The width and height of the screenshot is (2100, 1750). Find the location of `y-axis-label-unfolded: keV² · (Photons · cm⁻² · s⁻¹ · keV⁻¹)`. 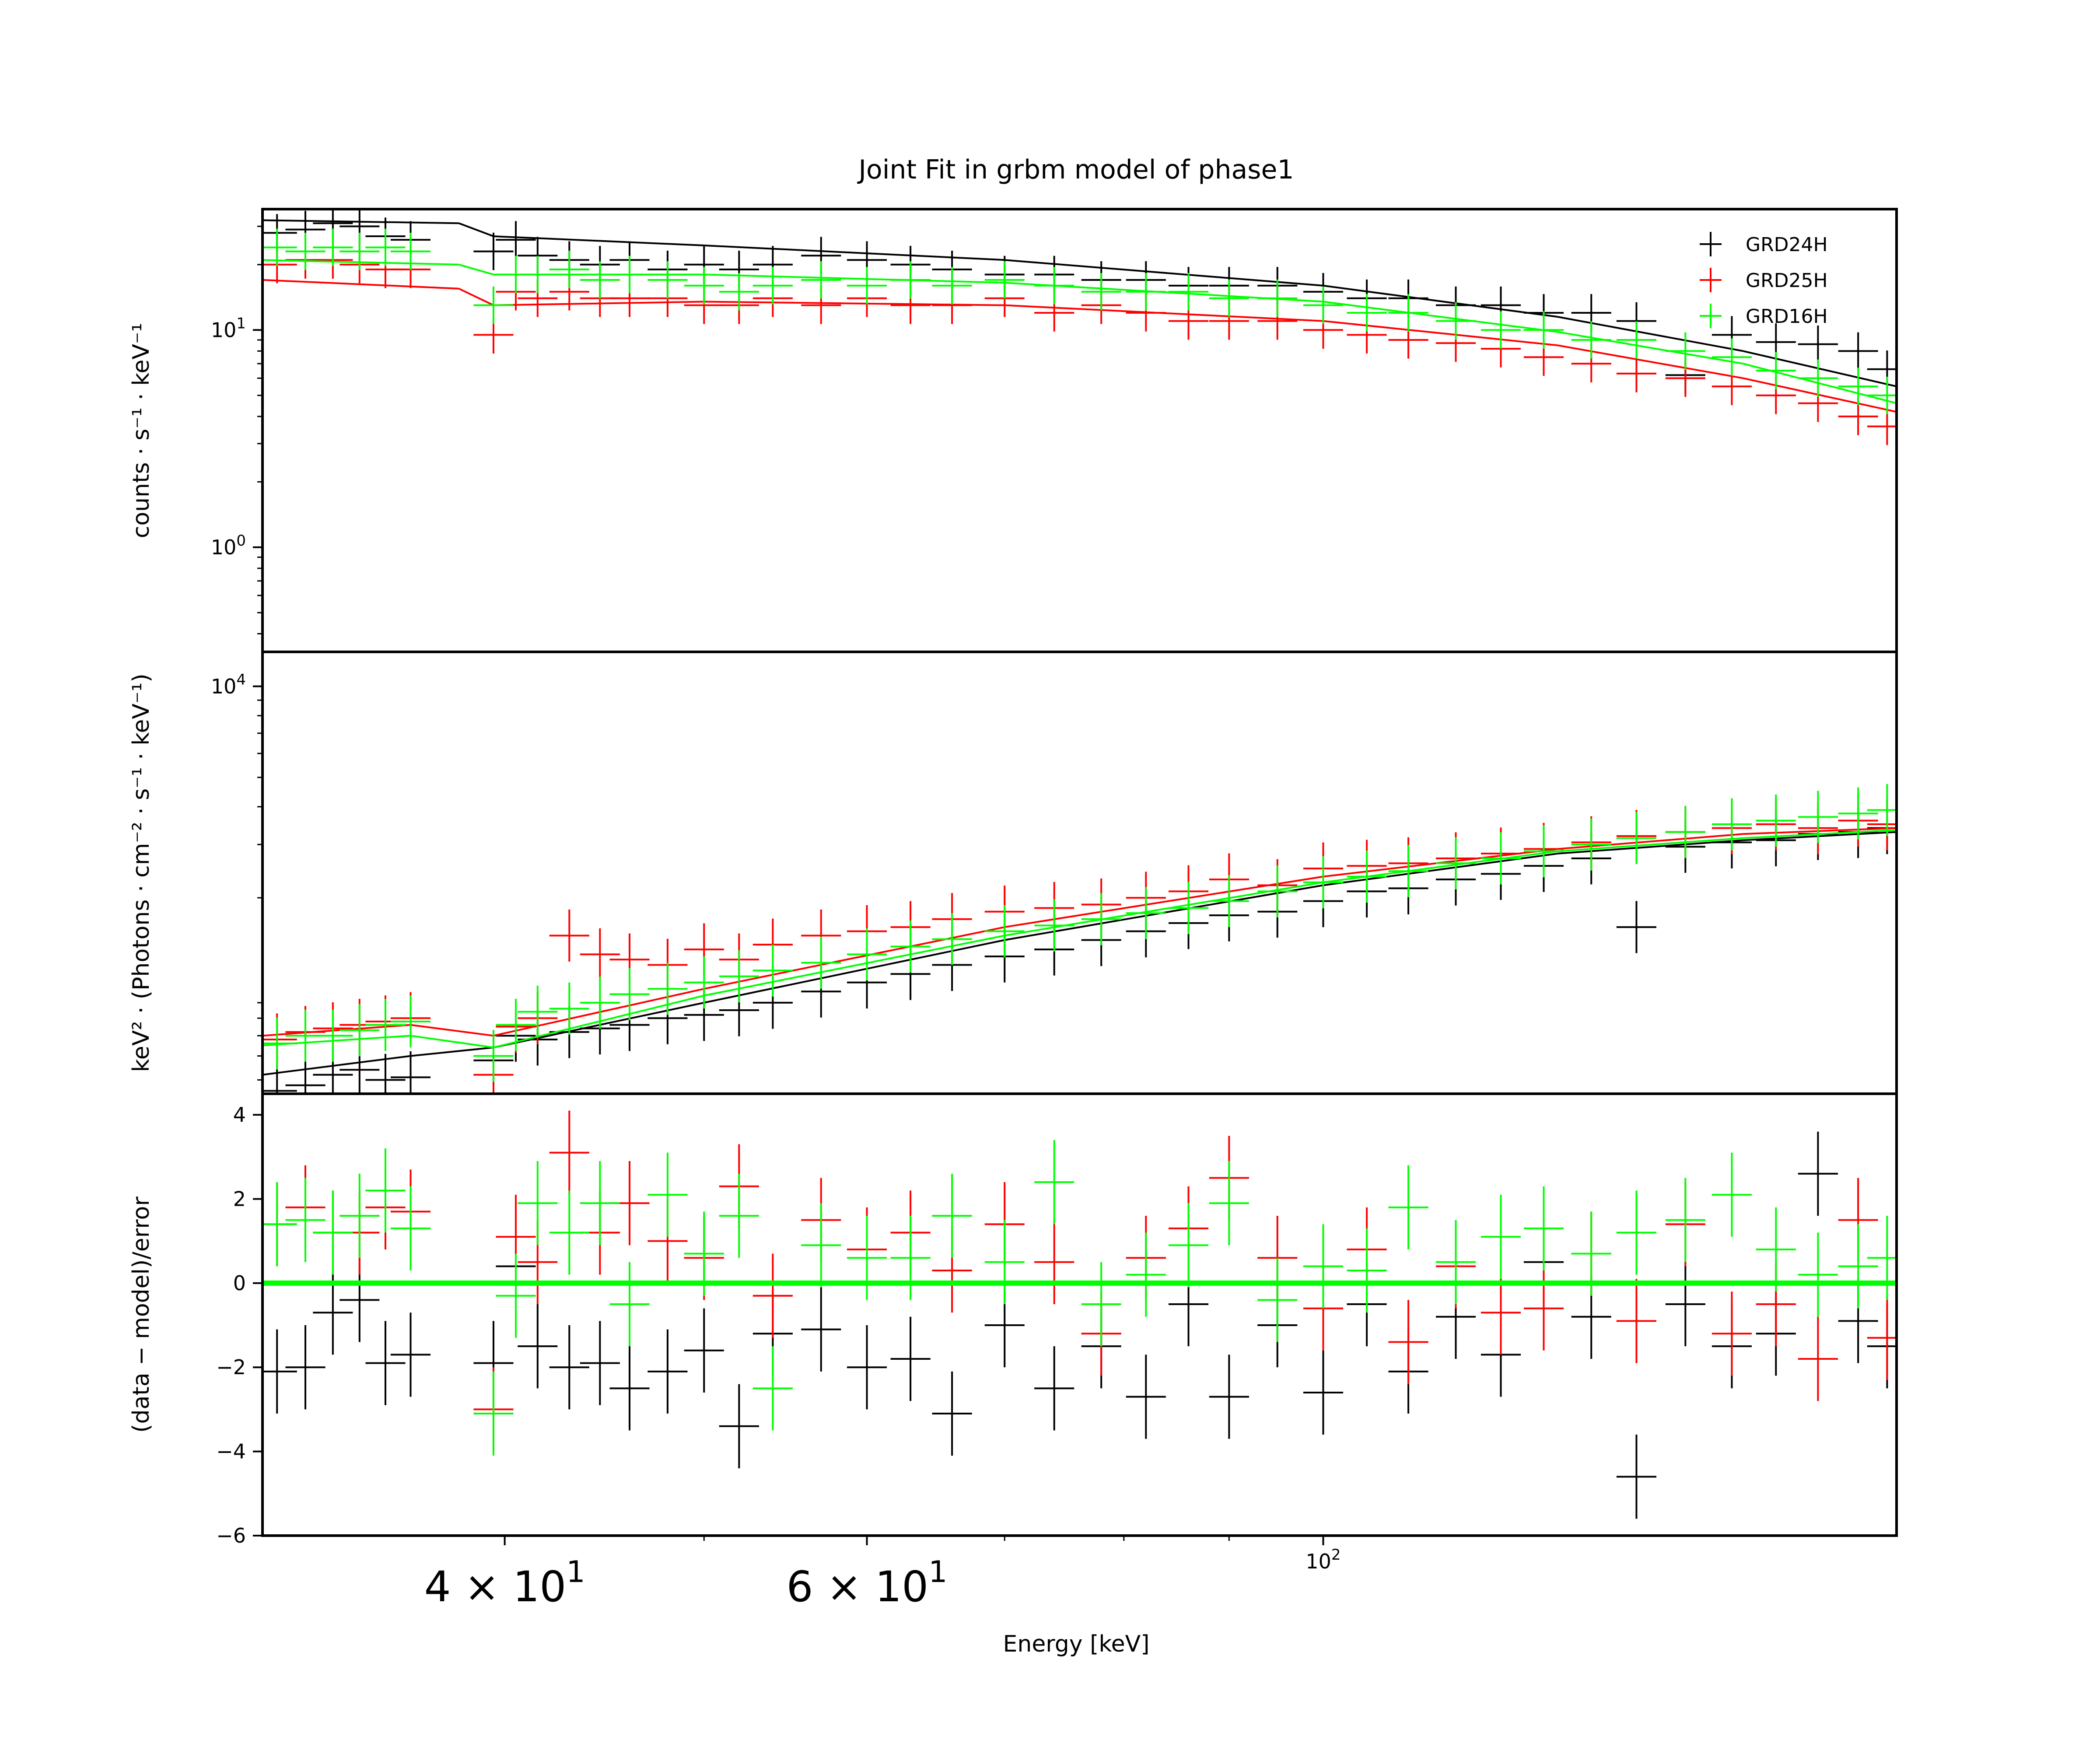

y-axis-label-unfolded: keV² · (Photons · cm⁻² · s⁻¹ · keV⁻¹) is located at coordinates (141, 872).